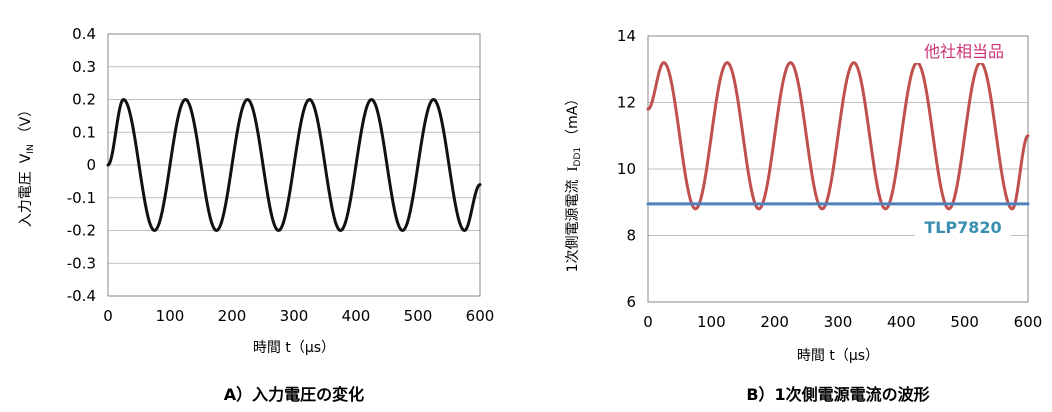 The height and width of the screenshot is (412, 1052). I want to click on chart-a-x-tick-label: 300, so click(294, 316).